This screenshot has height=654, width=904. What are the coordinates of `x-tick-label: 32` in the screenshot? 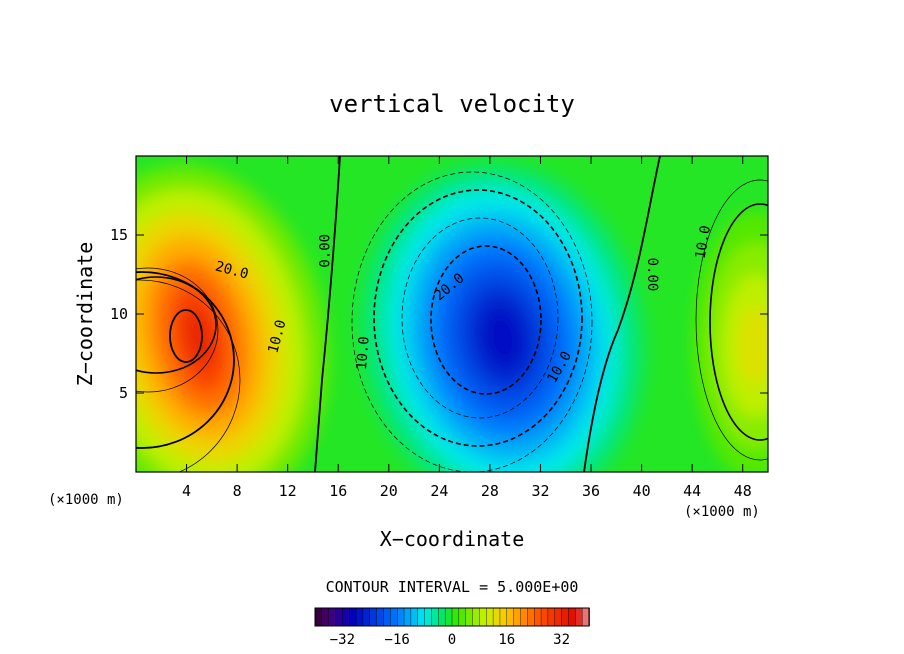 It's located at (540, 491).